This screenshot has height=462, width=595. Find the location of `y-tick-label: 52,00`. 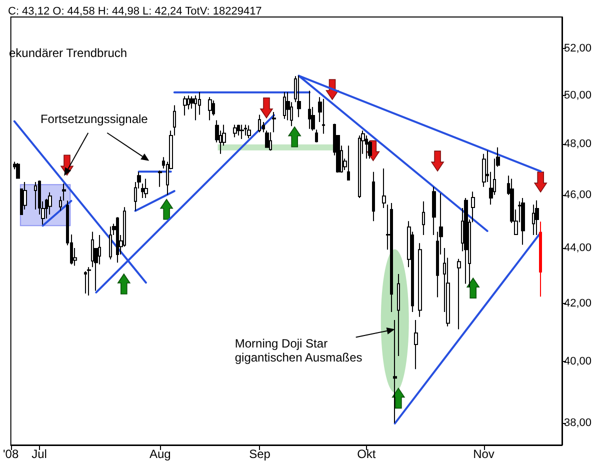

y-tick-label: 52,00 is located at coordinates (578, 48).